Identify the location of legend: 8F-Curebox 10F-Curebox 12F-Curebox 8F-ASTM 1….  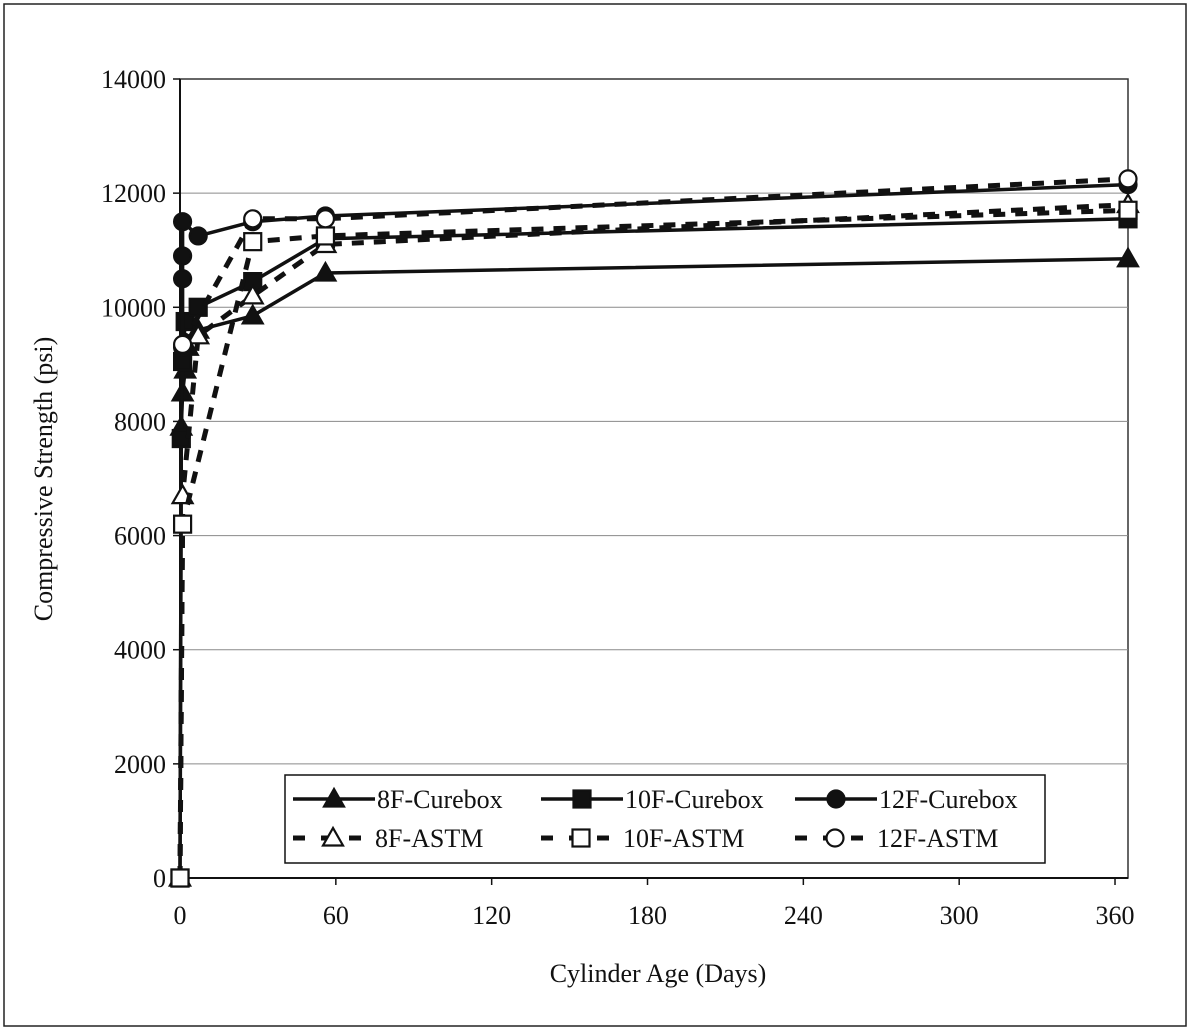
(665, 819).